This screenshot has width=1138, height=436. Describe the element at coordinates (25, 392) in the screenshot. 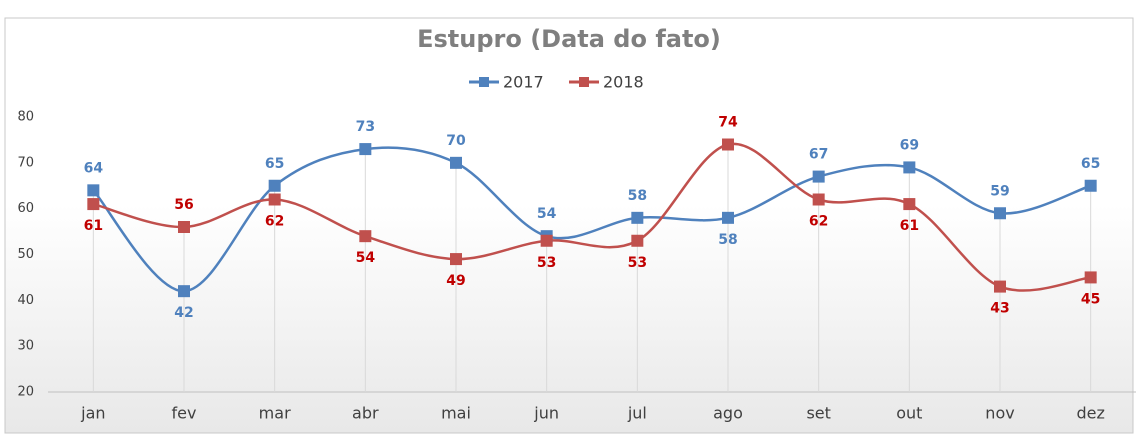

I see `y-tick-label: 20` at that location.